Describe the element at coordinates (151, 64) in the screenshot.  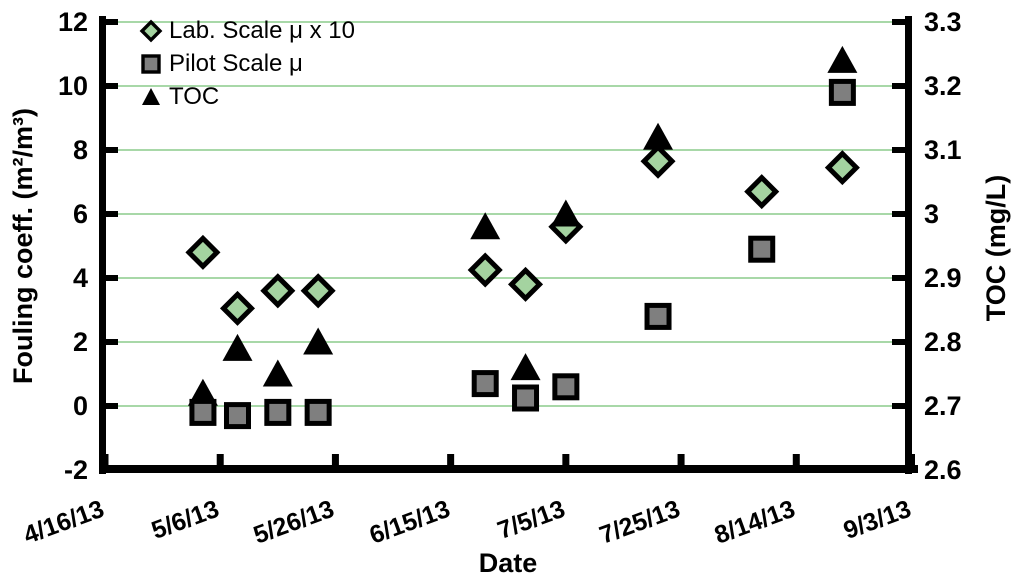
I see `square-icon` at that location.